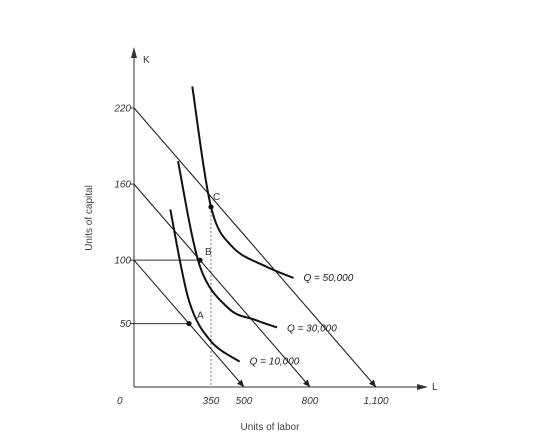 The image size is (555, 438). I want to click on y-tick-label: 160, so click(122, 185).